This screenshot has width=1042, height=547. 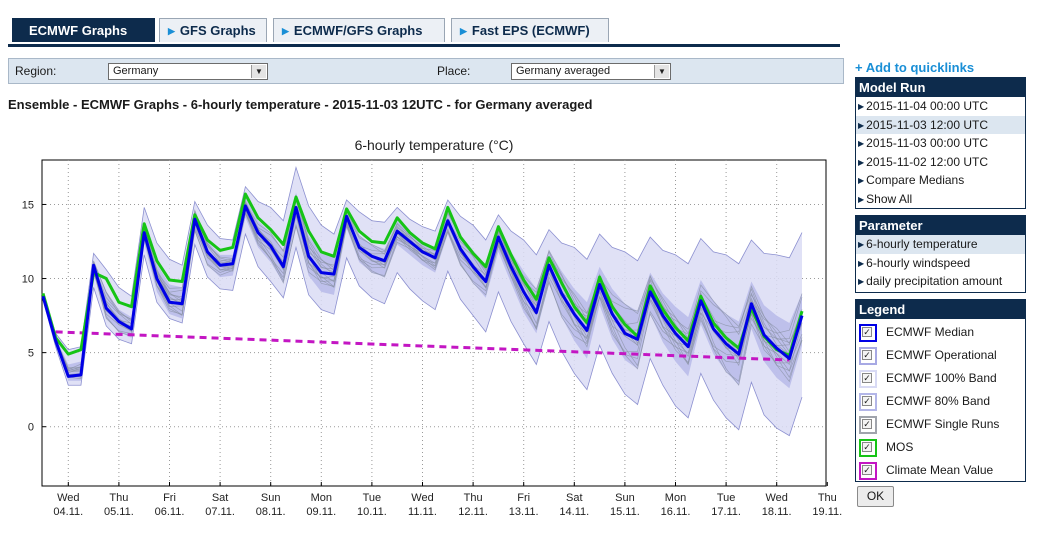 I want to click on add-quicklinks-link: + Add to quicklinks, so click(x=915, y=67).